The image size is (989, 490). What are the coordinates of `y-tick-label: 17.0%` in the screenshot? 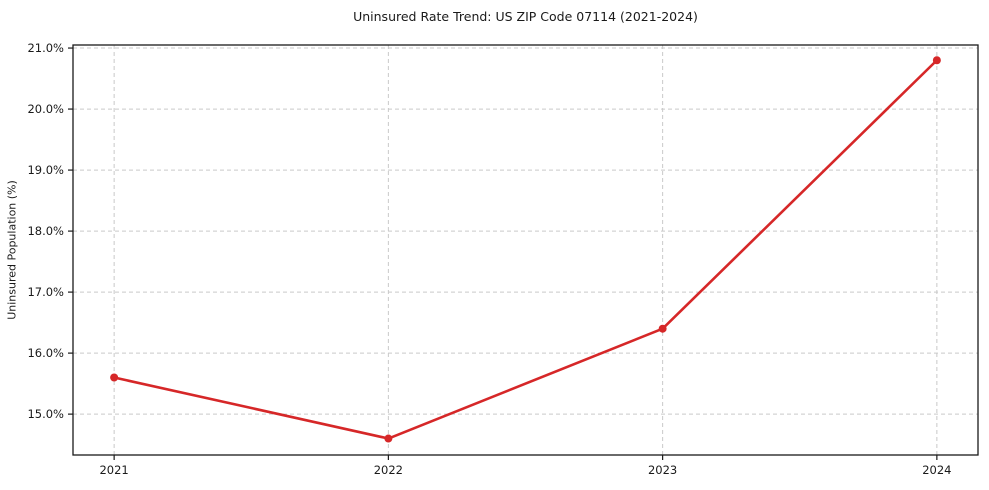 It's located at (45, 292).